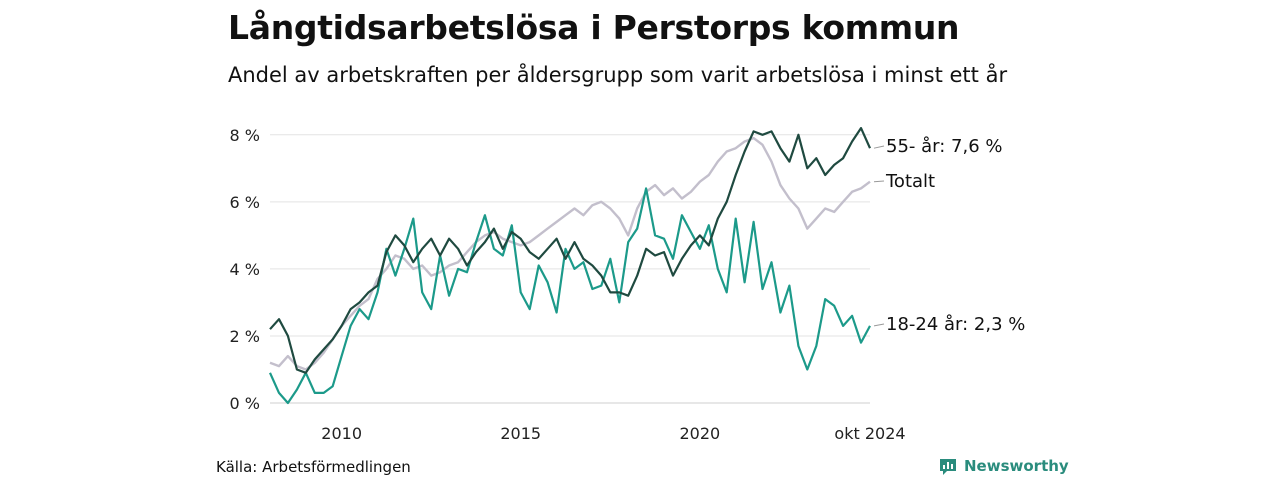  Describe the element at coordinates (955, 324) in the screenshot. I see `series-label-young: 18-24 år: 2,3 %` at that location.